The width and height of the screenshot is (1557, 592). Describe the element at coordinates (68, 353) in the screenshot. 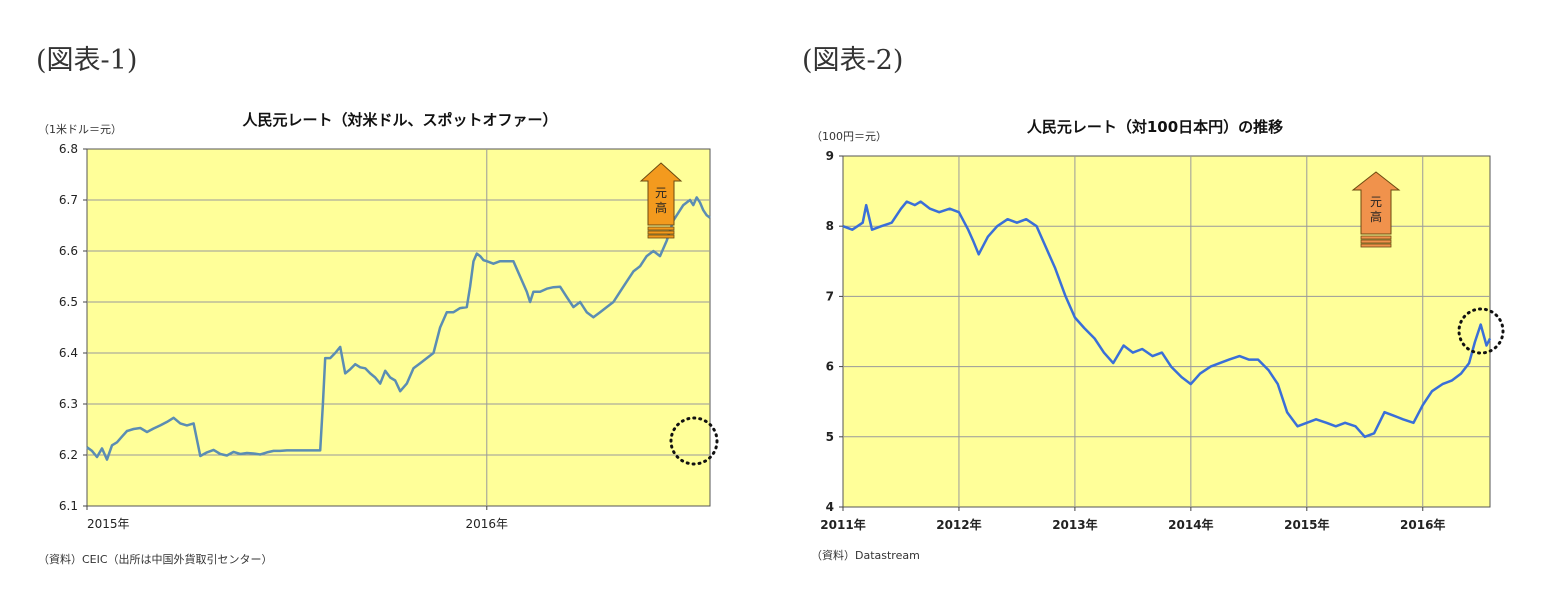

I see `chart1-y-tick-label: 6.4` at that location.